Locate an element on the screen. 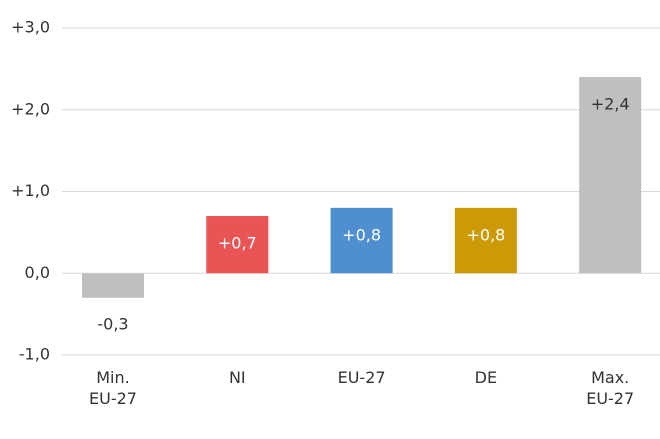  y-tick-label: +3,0 is located at coordinates (30, 27).